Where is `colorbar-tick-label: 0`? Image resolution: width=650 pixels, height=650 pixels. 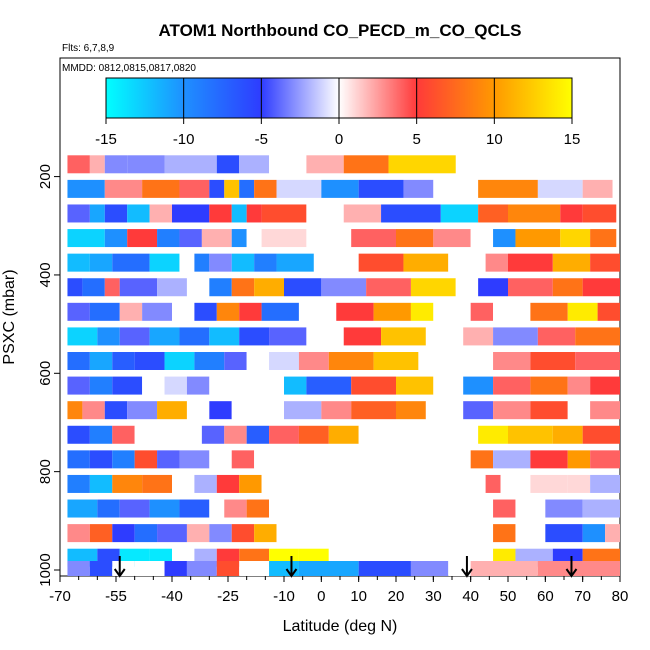 colorbar-tick-label: 0 is located at coordinates (339, 139).